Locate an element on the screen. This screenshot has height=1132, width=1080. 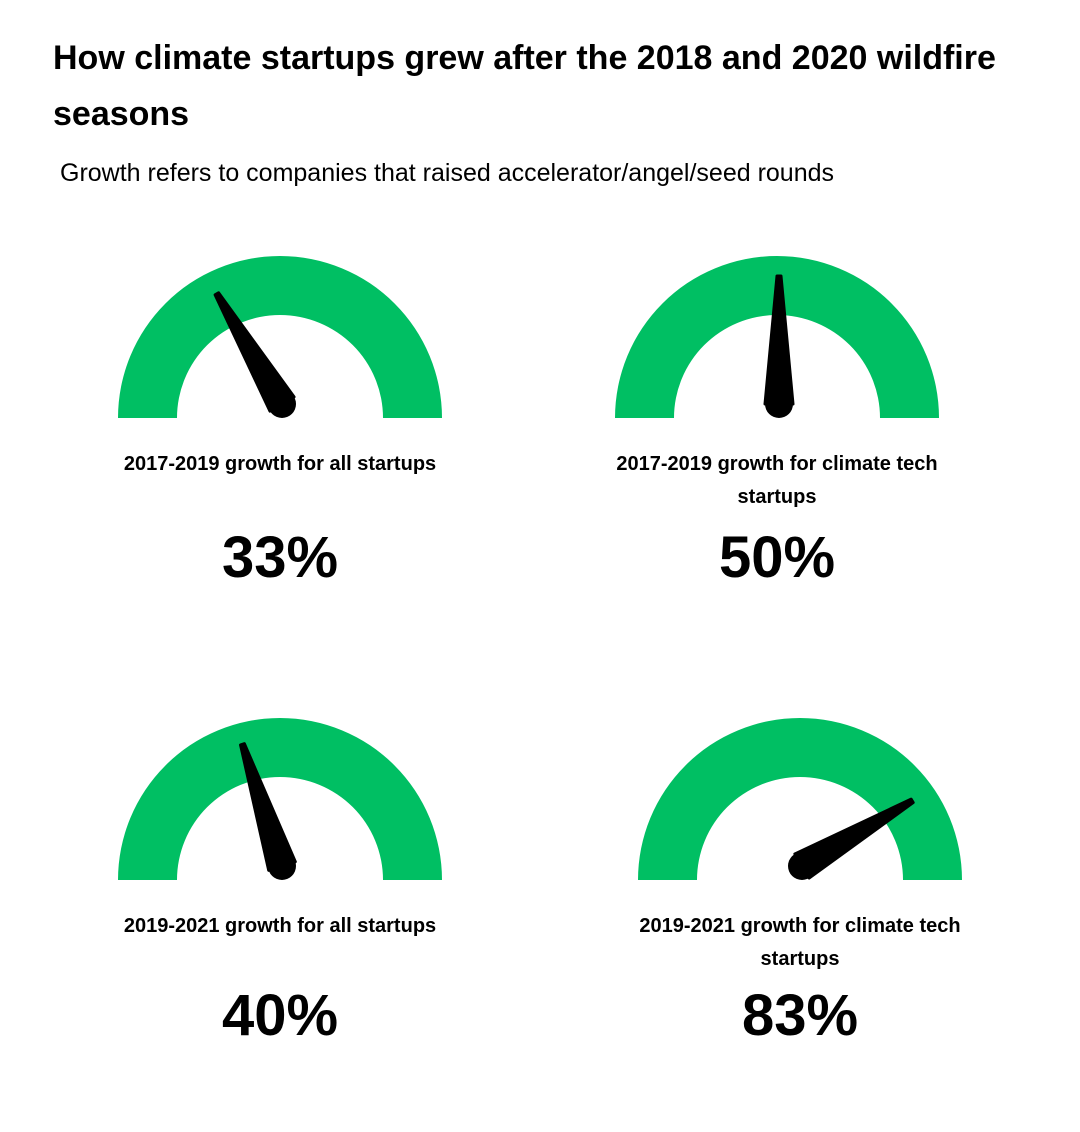
gauge-value: 40% is located at coordinates (280, 1015).